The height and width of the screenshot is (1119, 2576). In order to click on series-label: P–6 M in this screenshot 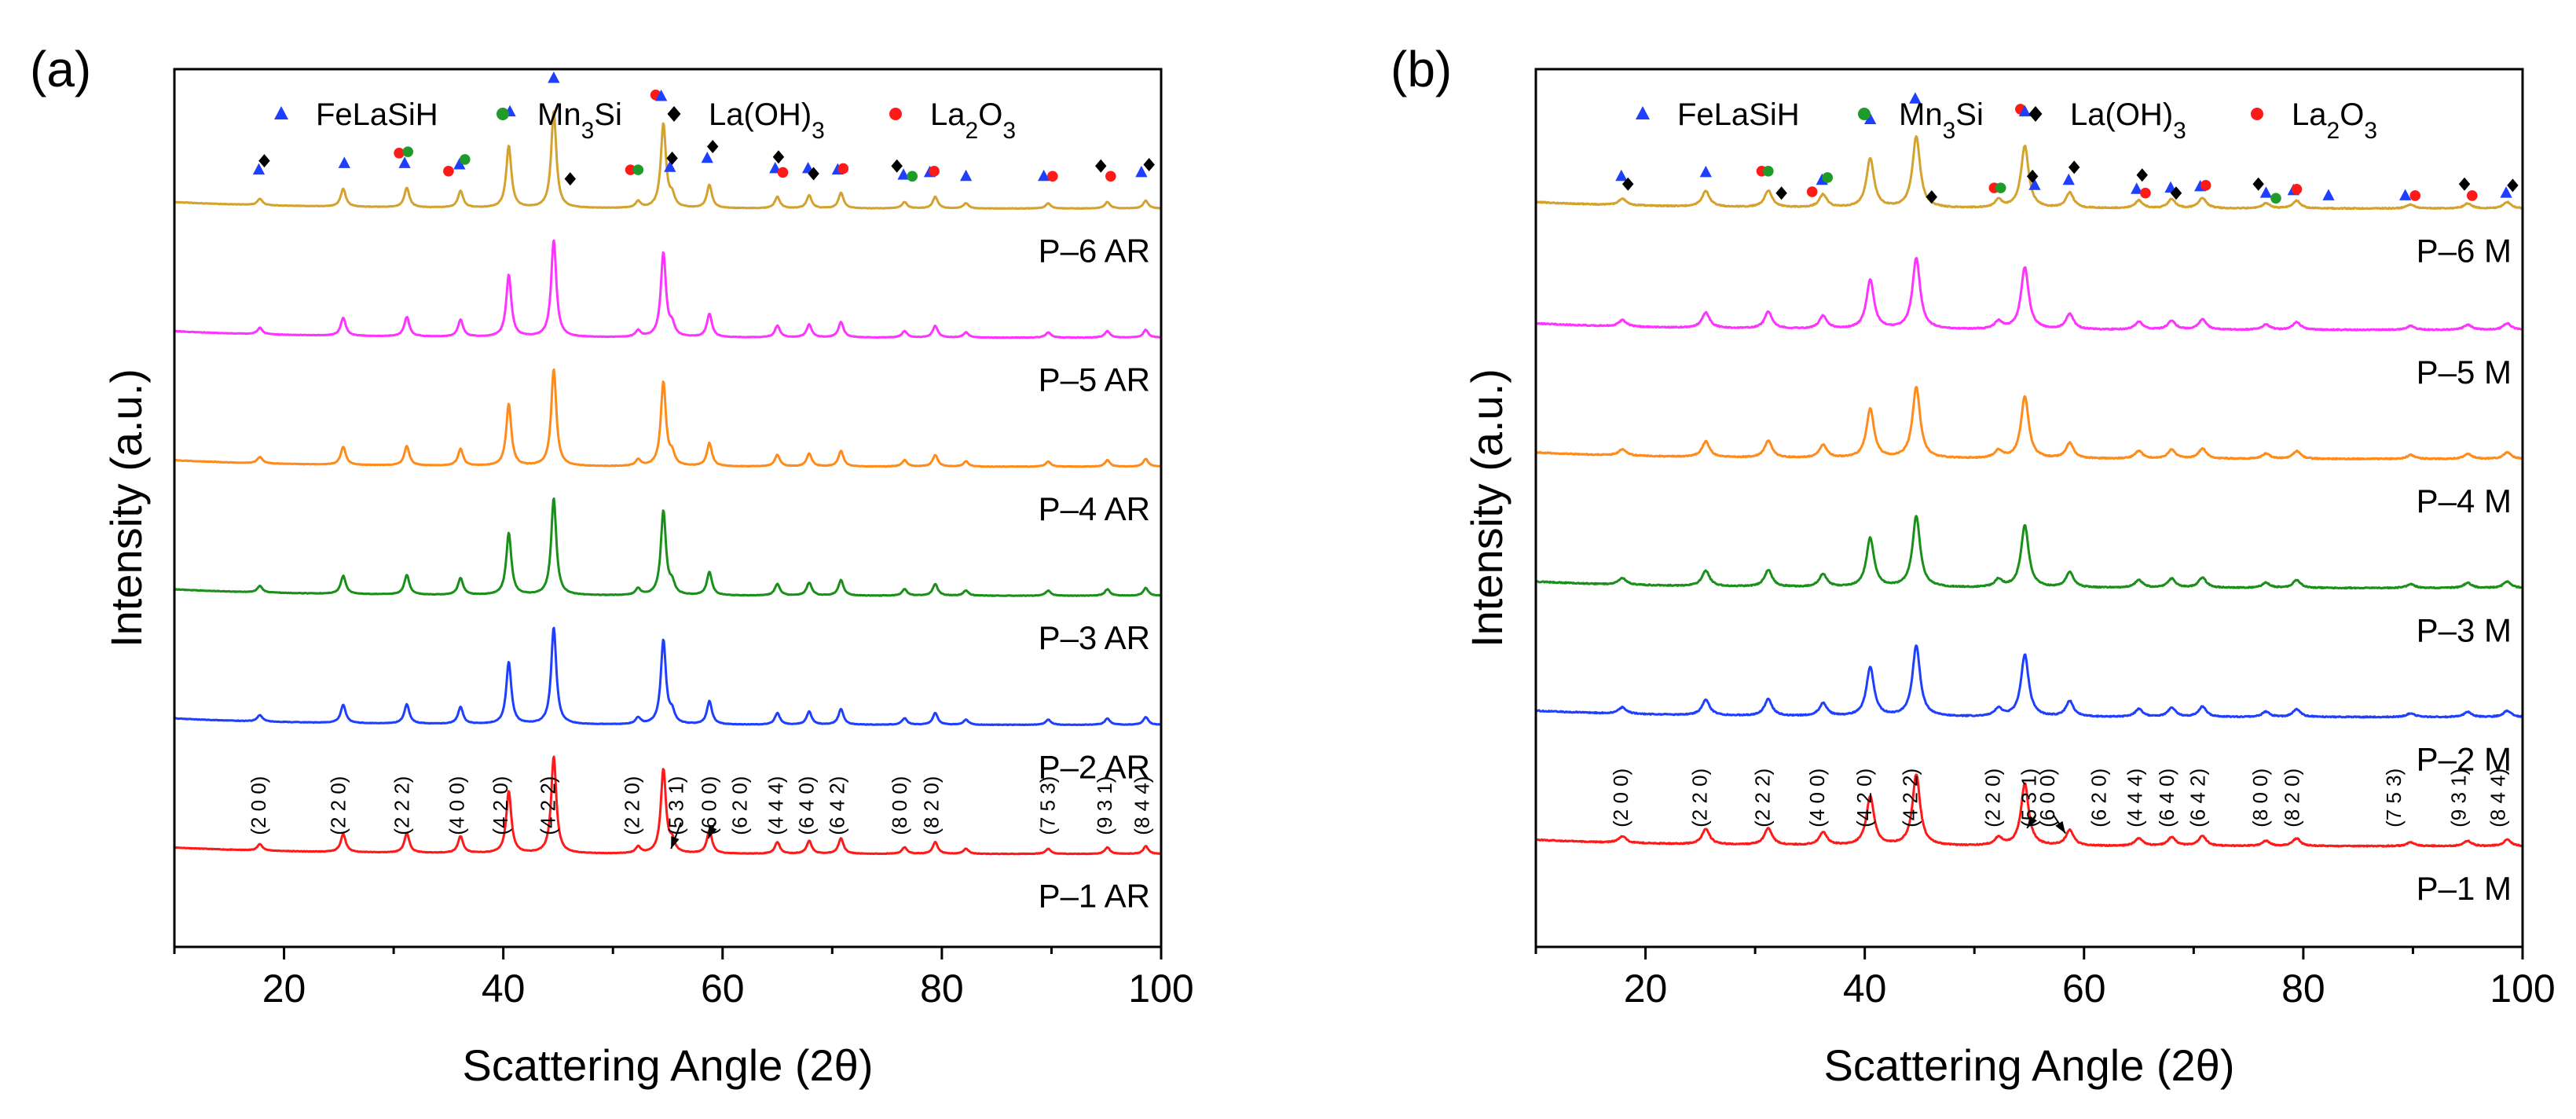, I will do `click(2464, 250)`.